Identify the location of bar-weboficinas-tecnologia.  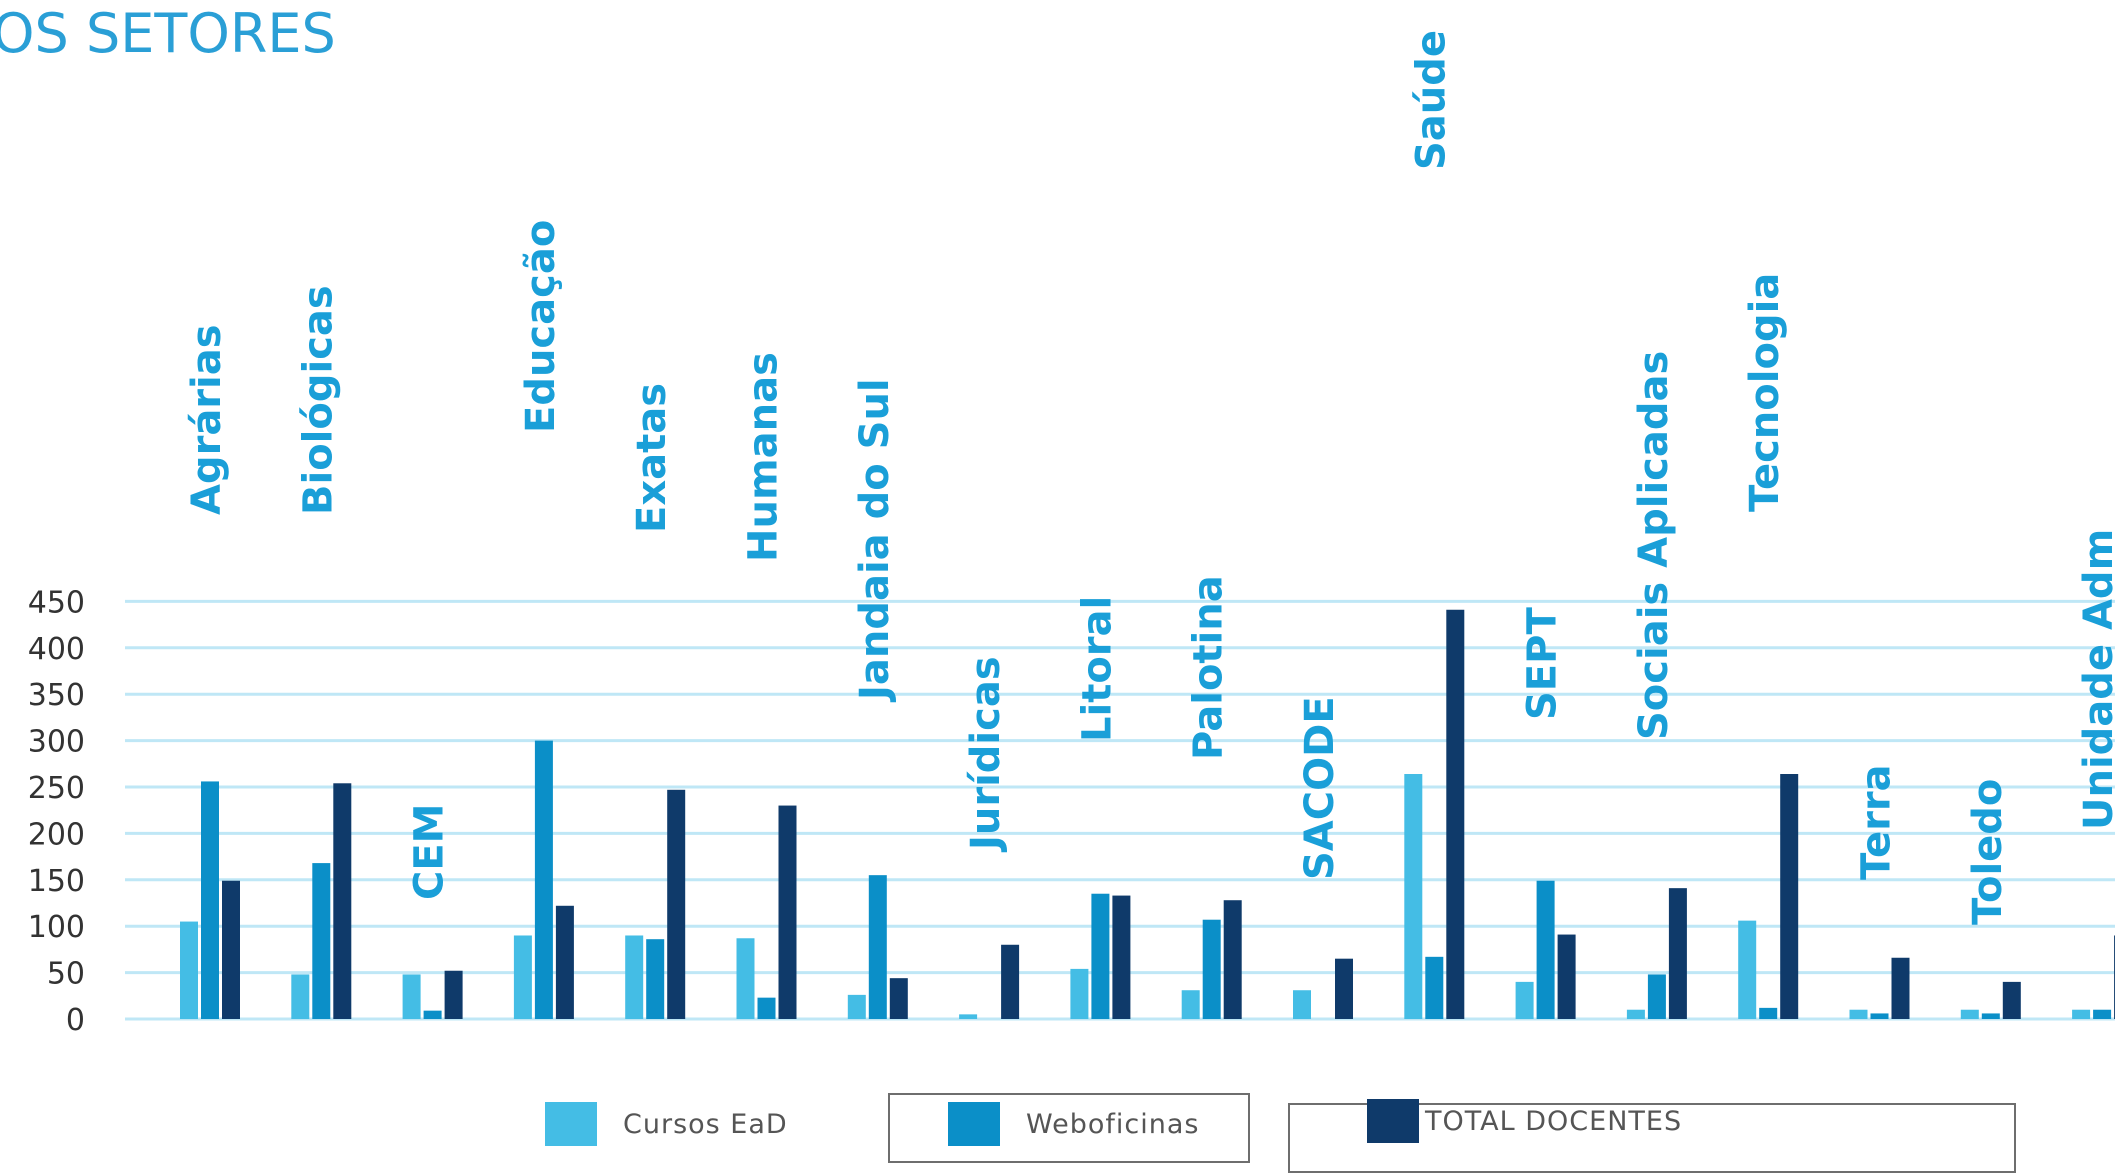
(1768, 1013).